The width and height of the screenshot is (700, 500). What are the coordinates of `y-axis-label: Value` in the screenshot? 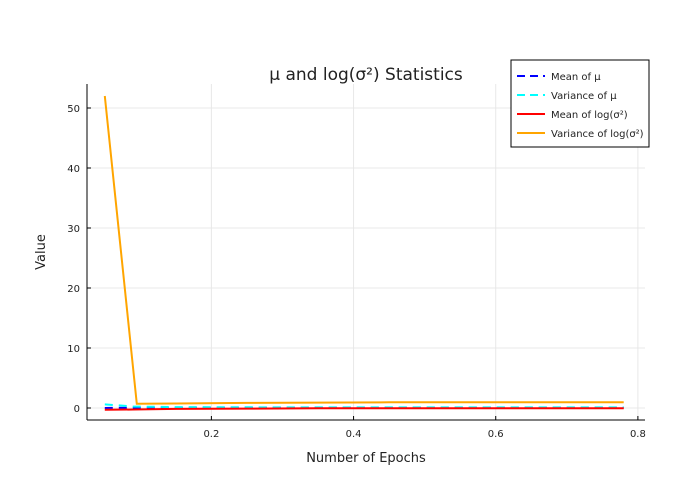 It's located at (41, 252).